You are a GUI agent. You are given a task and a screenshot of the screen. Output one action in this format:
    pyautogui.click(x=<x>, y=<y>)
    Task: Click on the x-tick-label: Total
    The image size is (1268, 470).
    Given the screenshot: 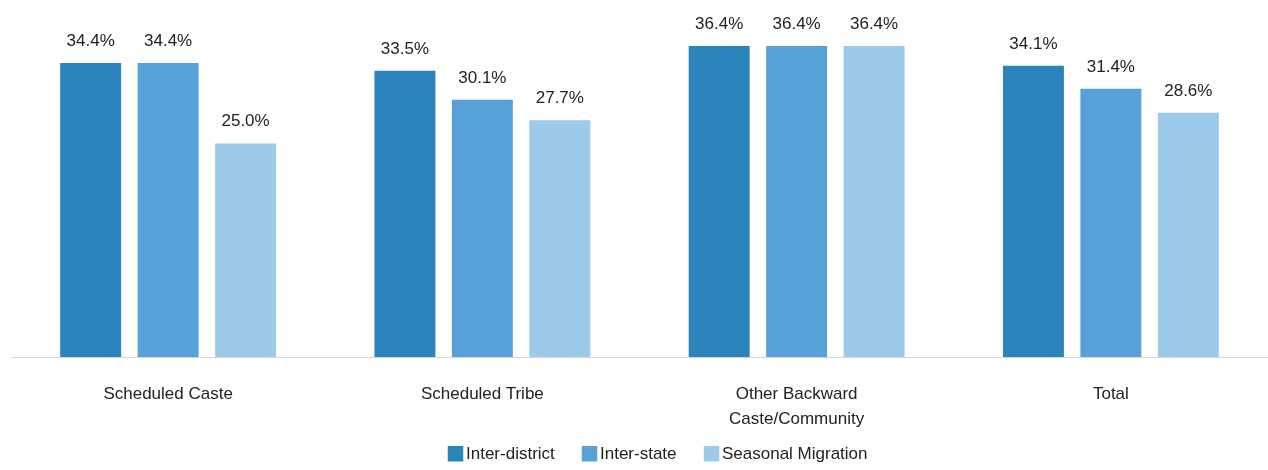 What is the action you would take?
    pyautogui.click(x=1110, y=393)
    